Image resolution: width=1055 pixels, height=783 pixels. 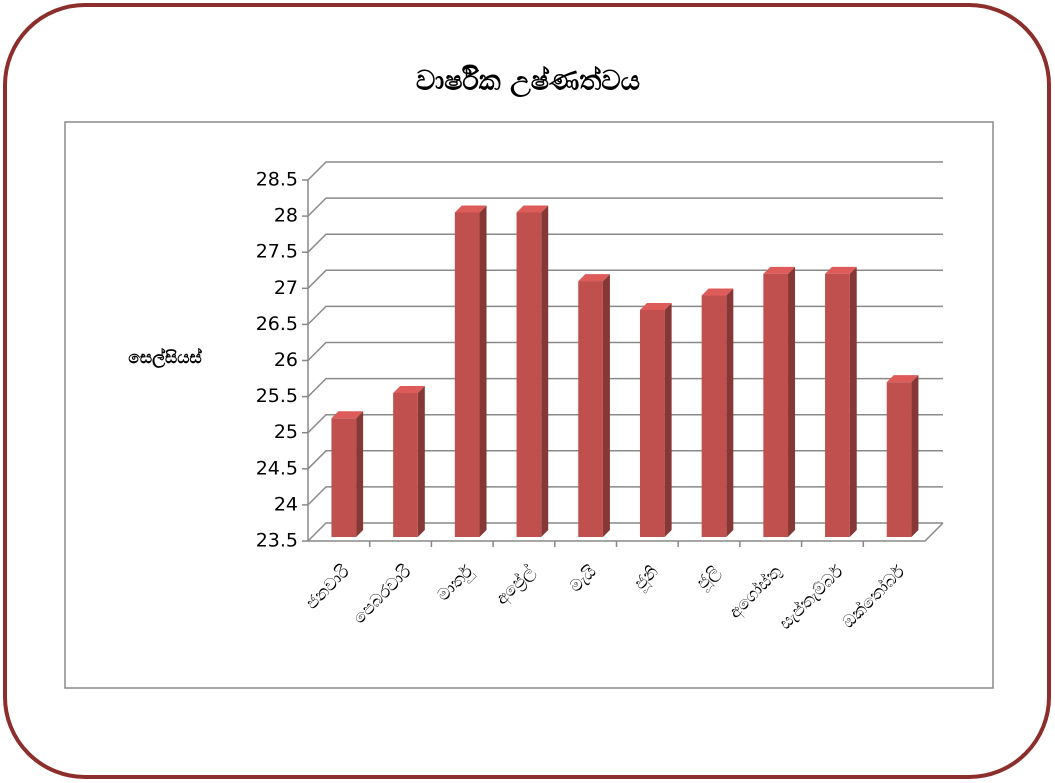 What do you see at coordinates (286, 504) in the screenshot?
I see `y-tick-label: 24` at bounding box center [286, 504].